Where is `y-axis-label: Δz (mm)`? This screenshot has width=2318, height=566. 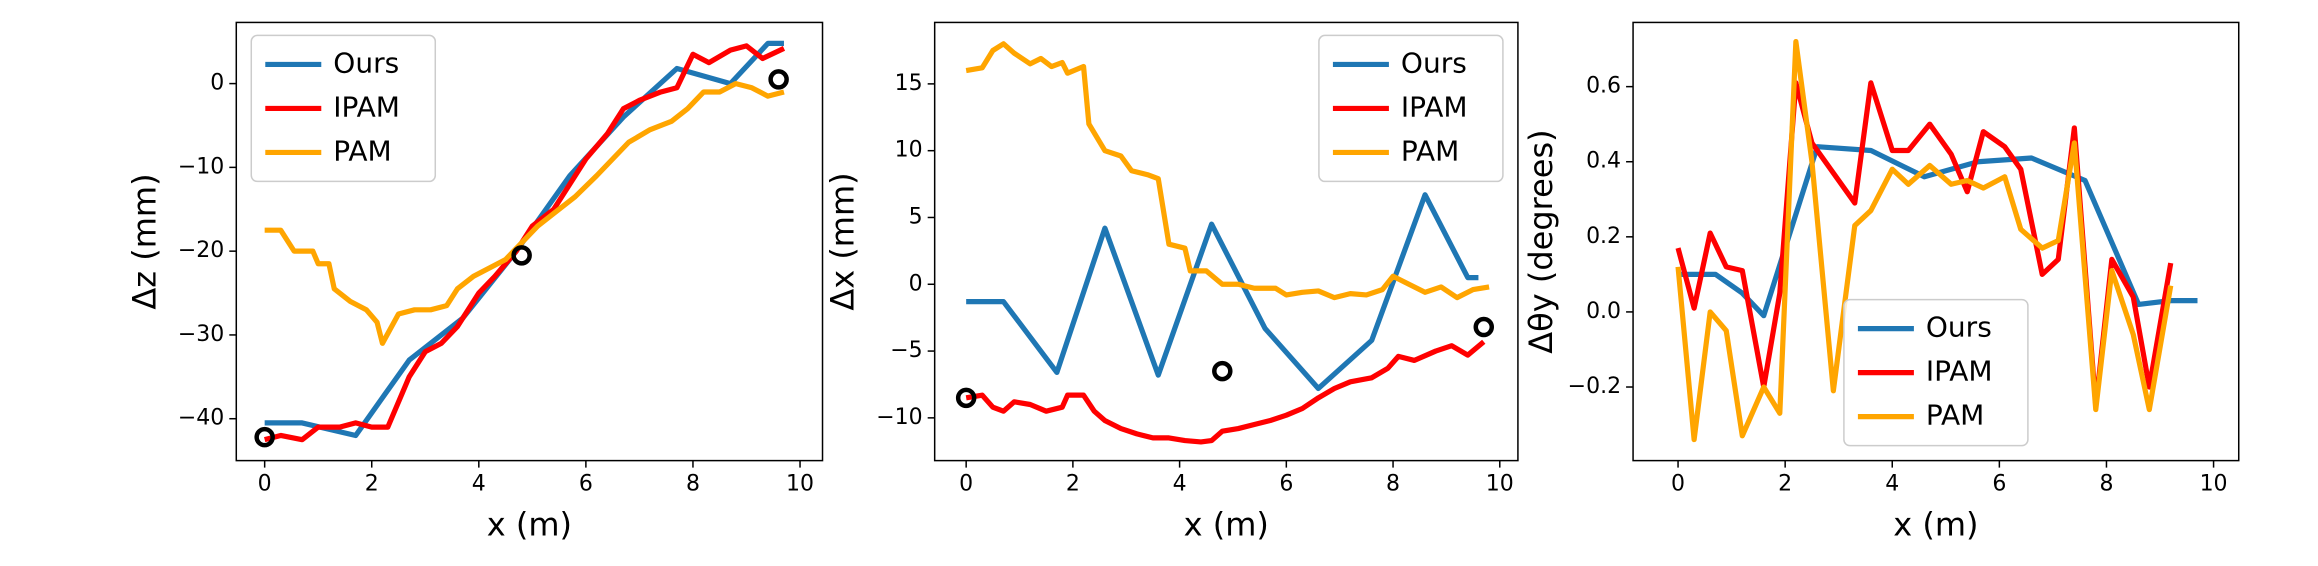
y-axis-label: Δz (mm) is located at coordinates (144, 241).